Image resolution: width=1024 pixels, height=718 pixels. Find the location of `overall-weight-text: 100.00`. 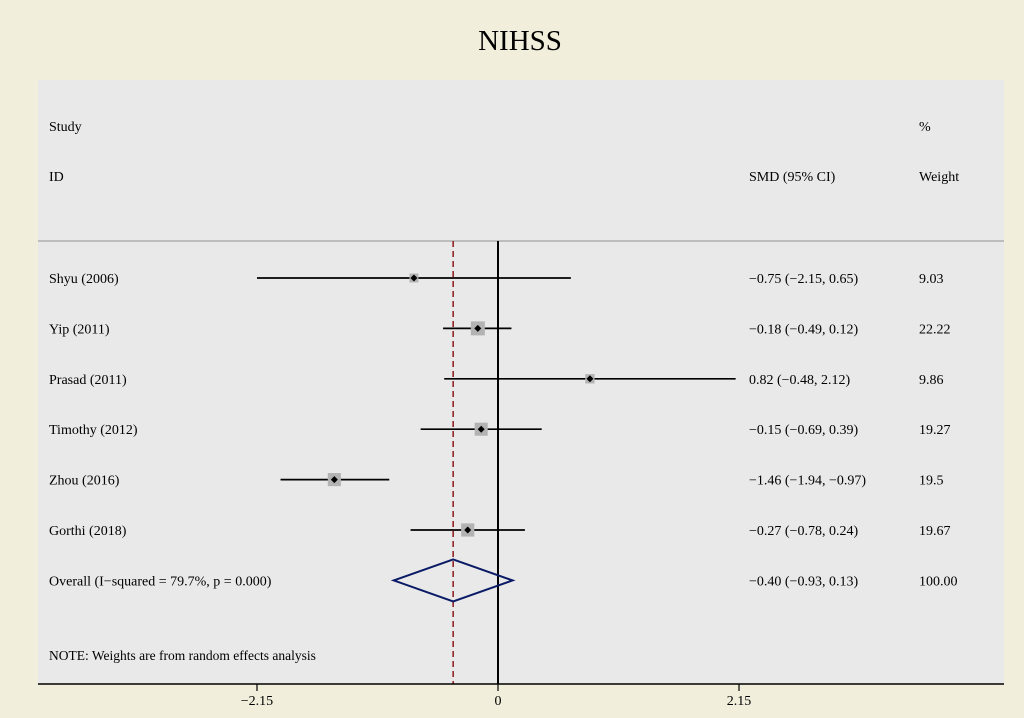

overall-weight-text: 100.00 is located at coordinates (938, 581).